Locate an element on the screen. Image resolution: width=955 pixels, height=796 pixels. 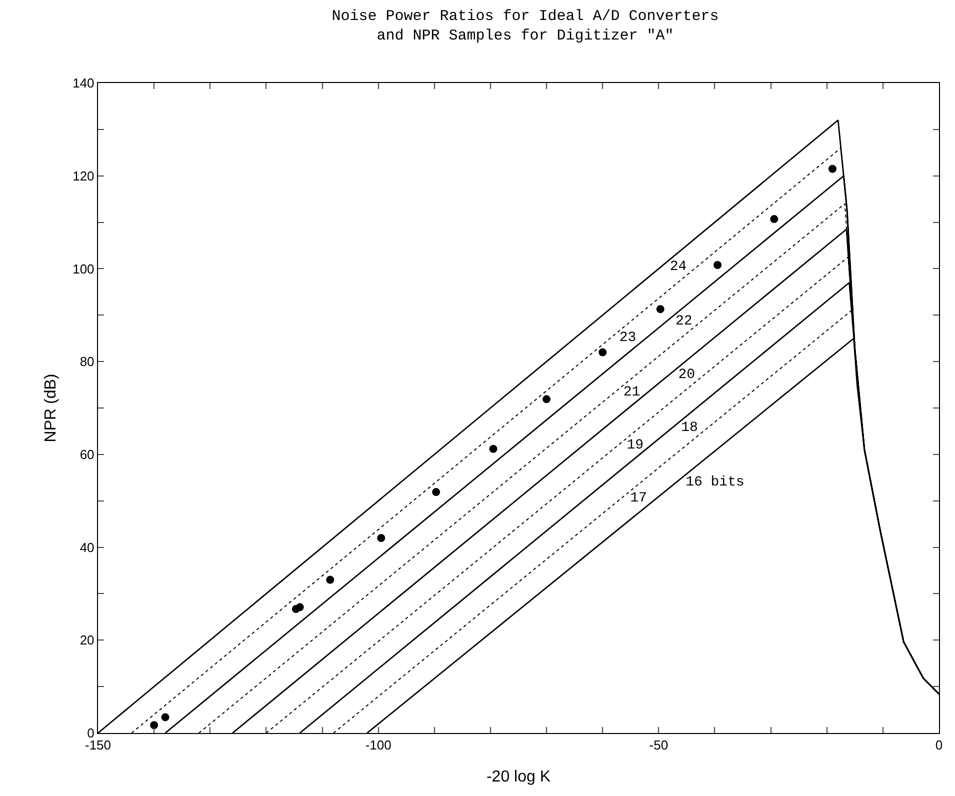
series-label: 22 is located at coordinates (683, 321).